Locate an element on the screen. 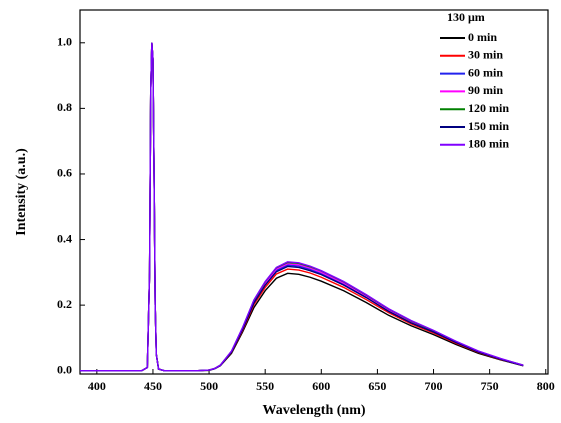  x-tick-label: 800 is located at coordinates (546, 386).